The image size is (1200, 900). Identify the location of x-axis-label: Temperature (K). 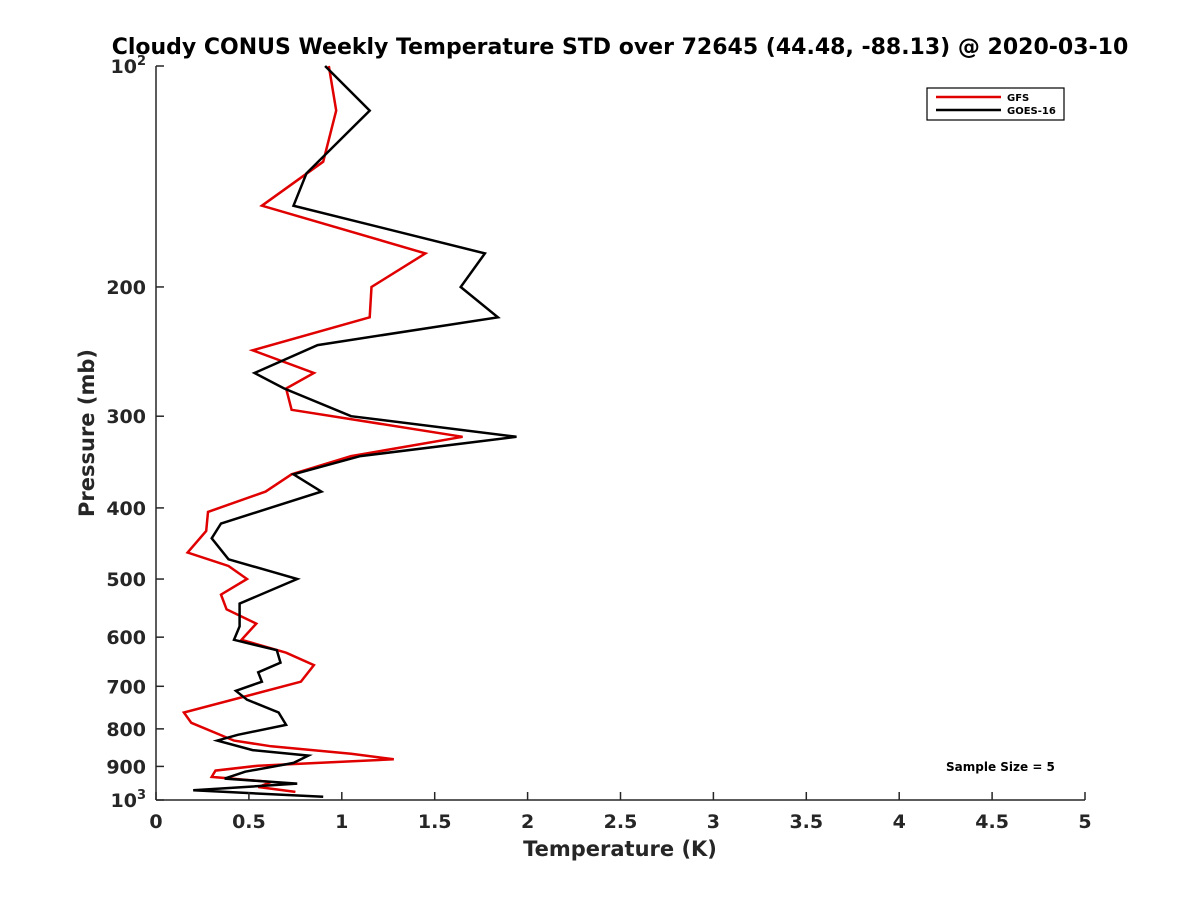
(620, 849).